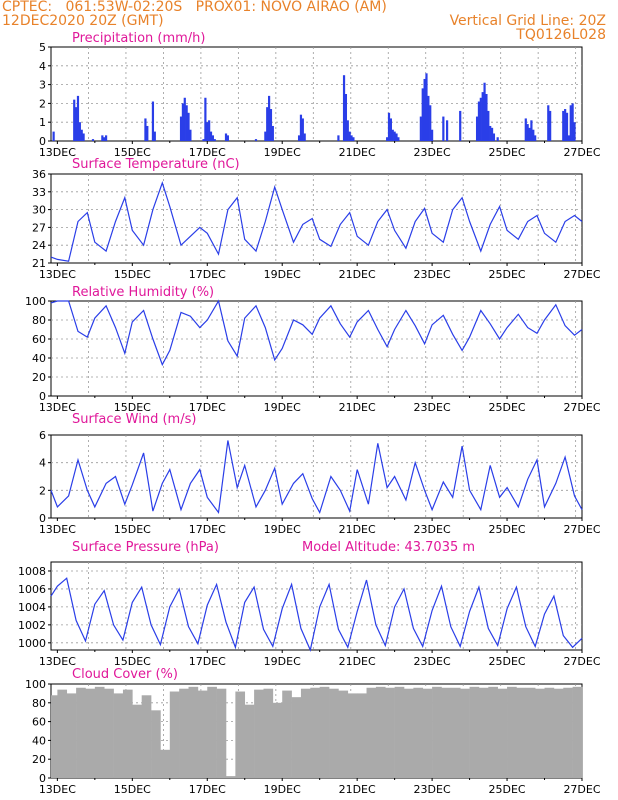 The image size is (618, 800). Describe the element at coordinates (132, 661) in the screenshot. I see `panel-5-xtick-label-1: 15DEC` at that location.